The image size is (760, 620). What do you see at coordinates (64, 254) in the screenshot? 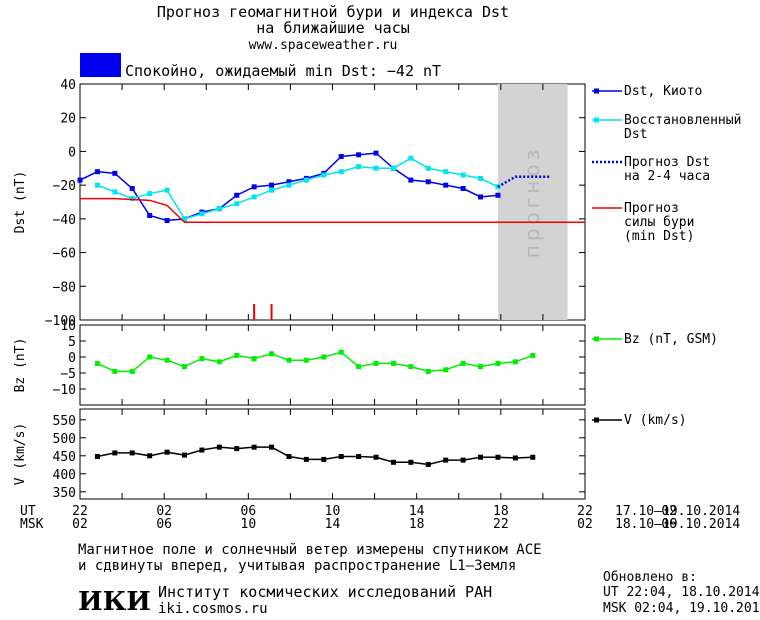
I see `y-tick-label: −60` at bounding box center [64, 254].